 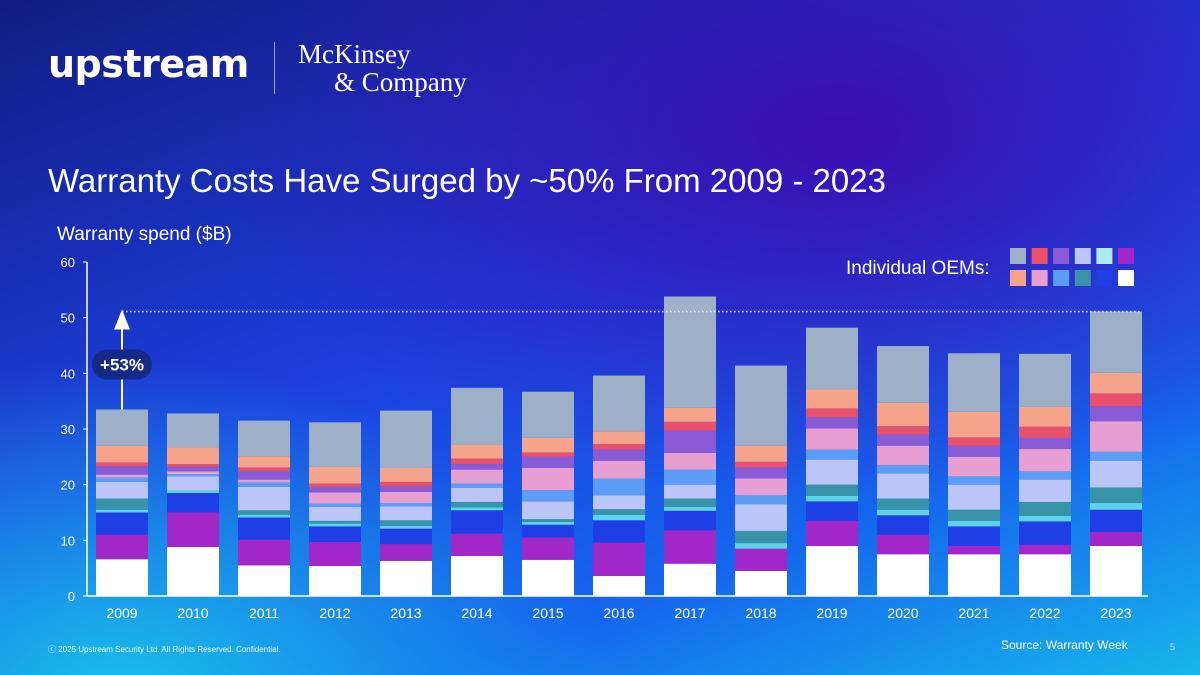 I want to click on x-tick-label: 2009, so click(x=121, y=613).